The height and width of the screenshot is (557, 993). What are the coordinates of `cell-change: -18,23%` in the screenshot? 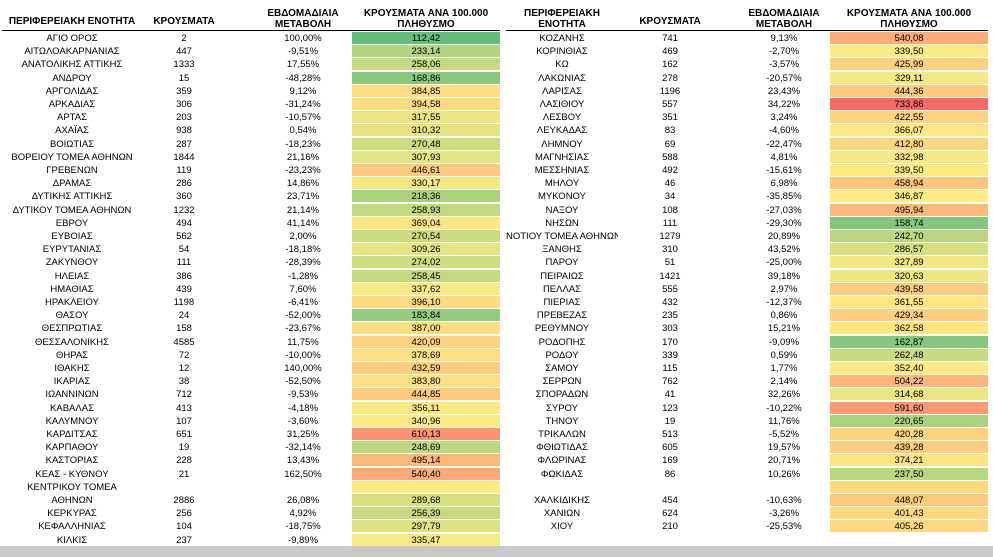 It's located at (303, 144).